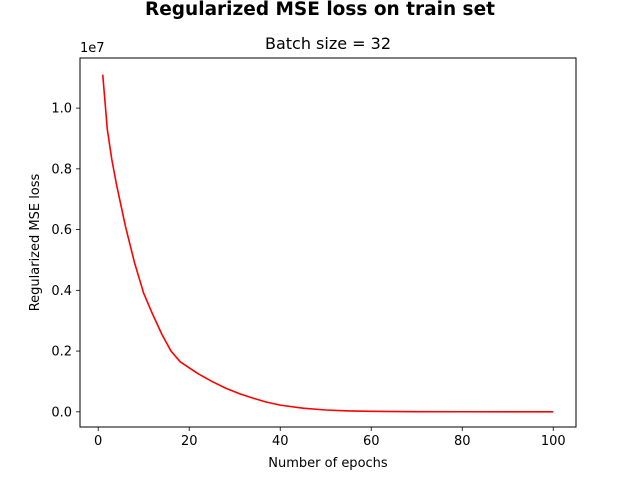 The image size is (640, 480). What do you see at coordinates (61, 109) in the screenshot?
I see `y-tick-label: 1.0` at bounding box center [61, 109].